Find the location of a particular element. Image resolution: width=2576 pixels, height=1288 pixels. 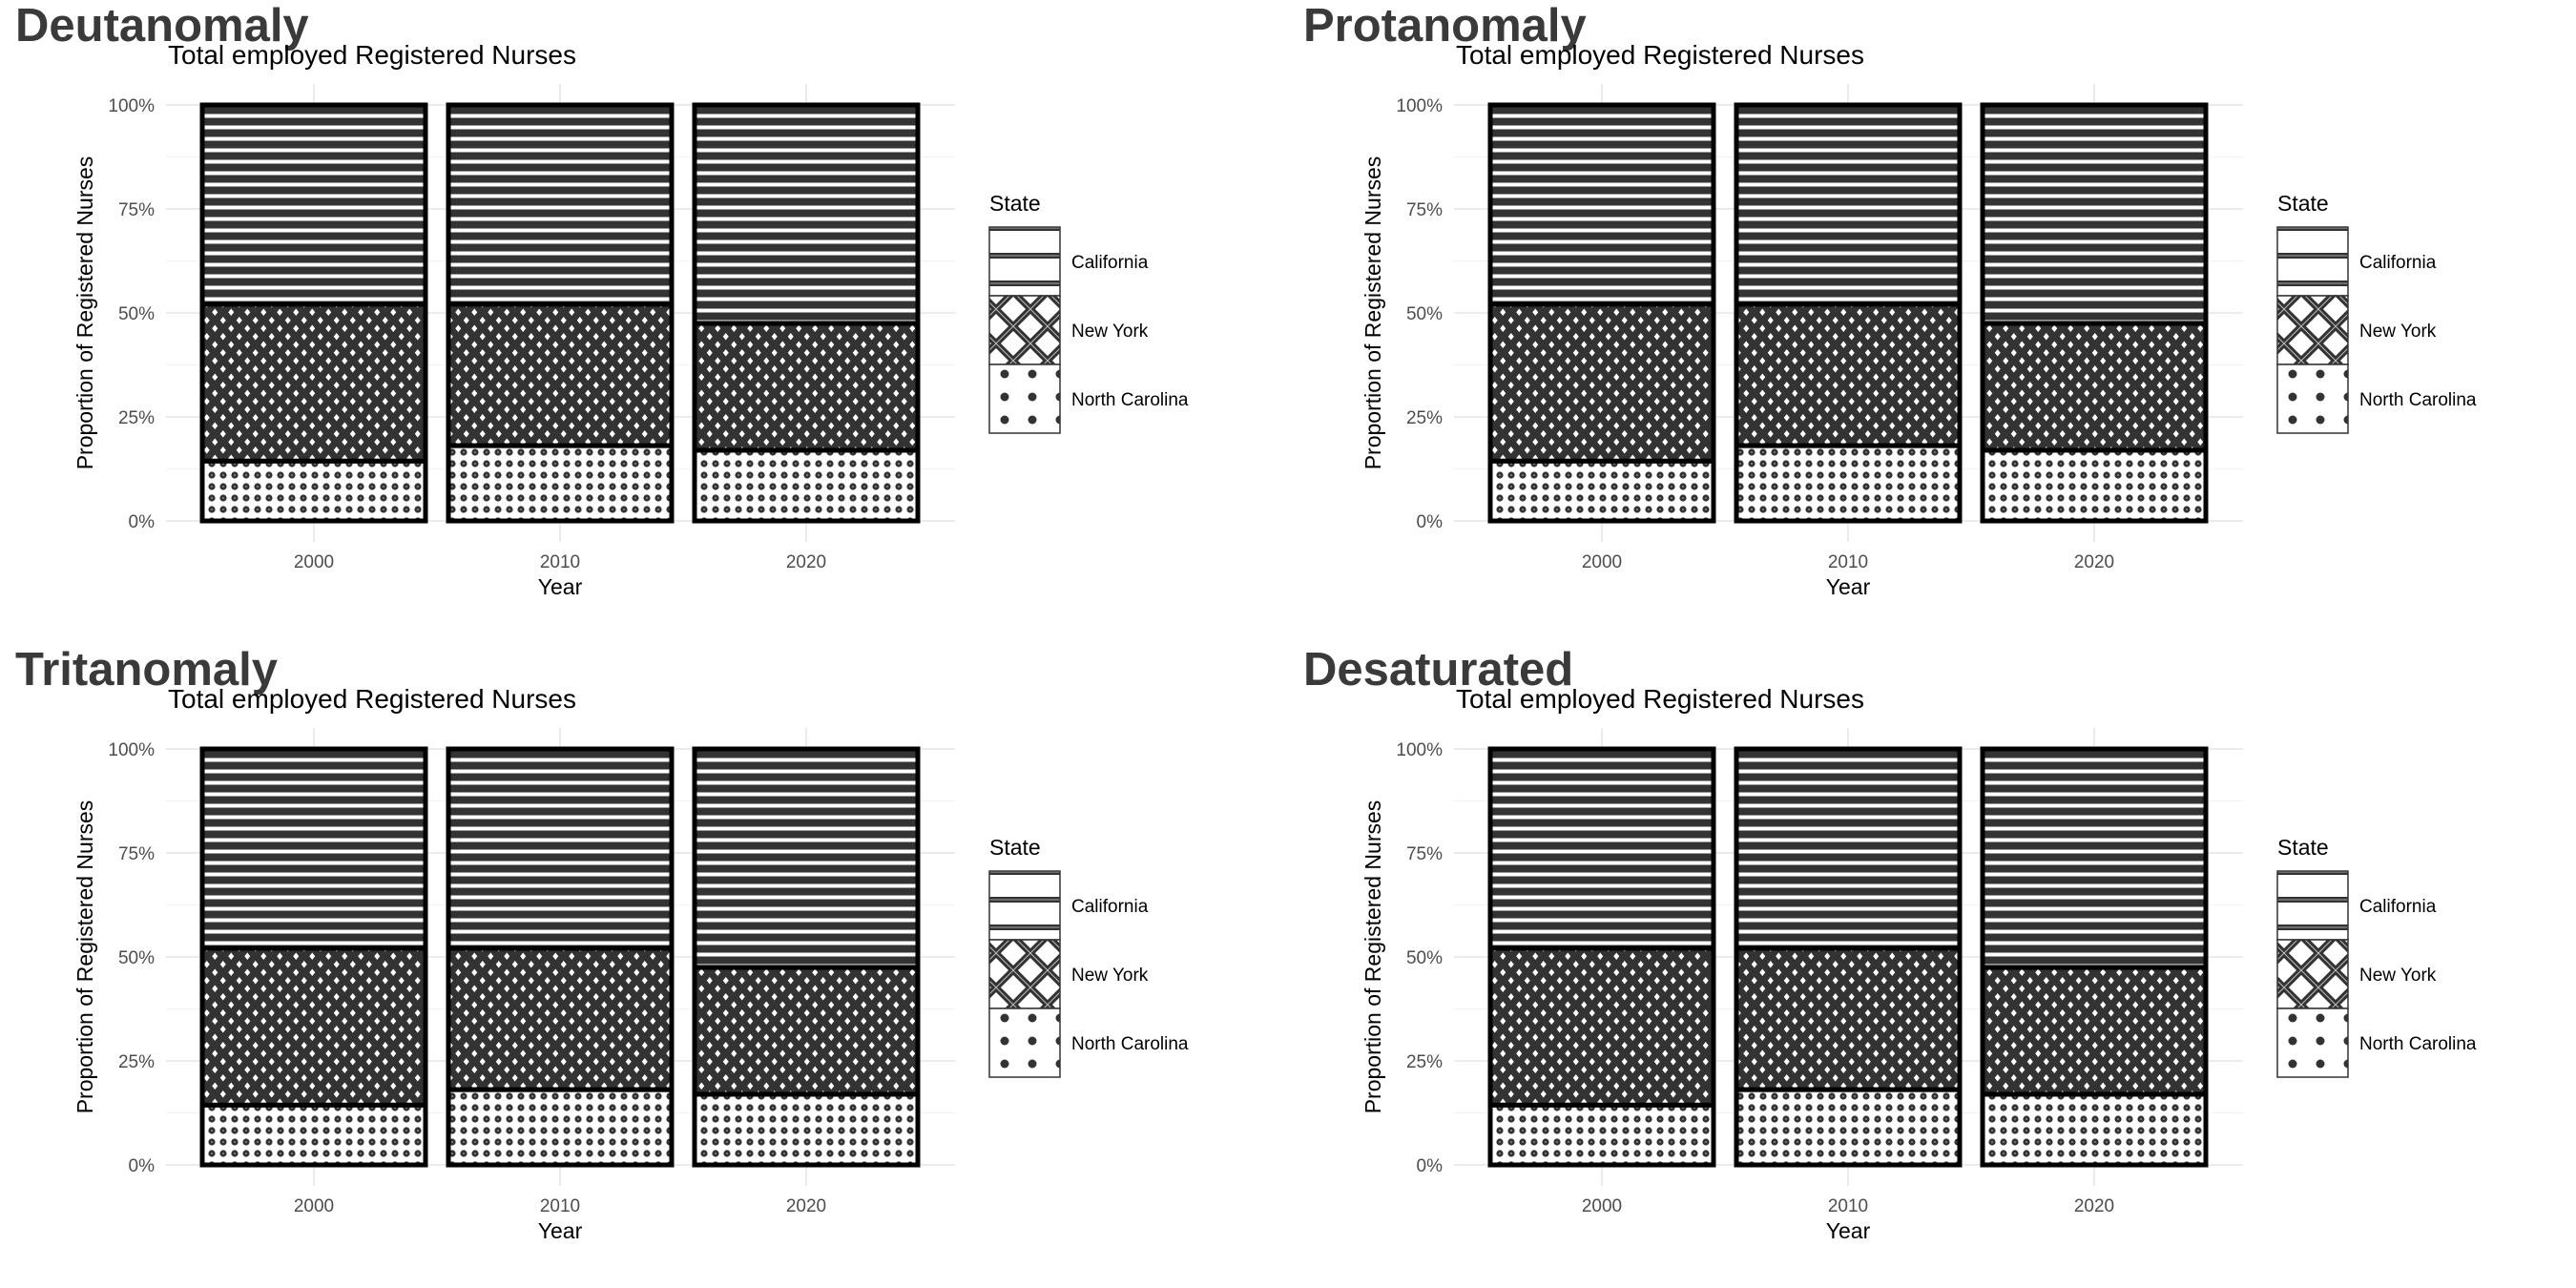

legend: State California New York North Carolina is located at coordinates (1088, 312).